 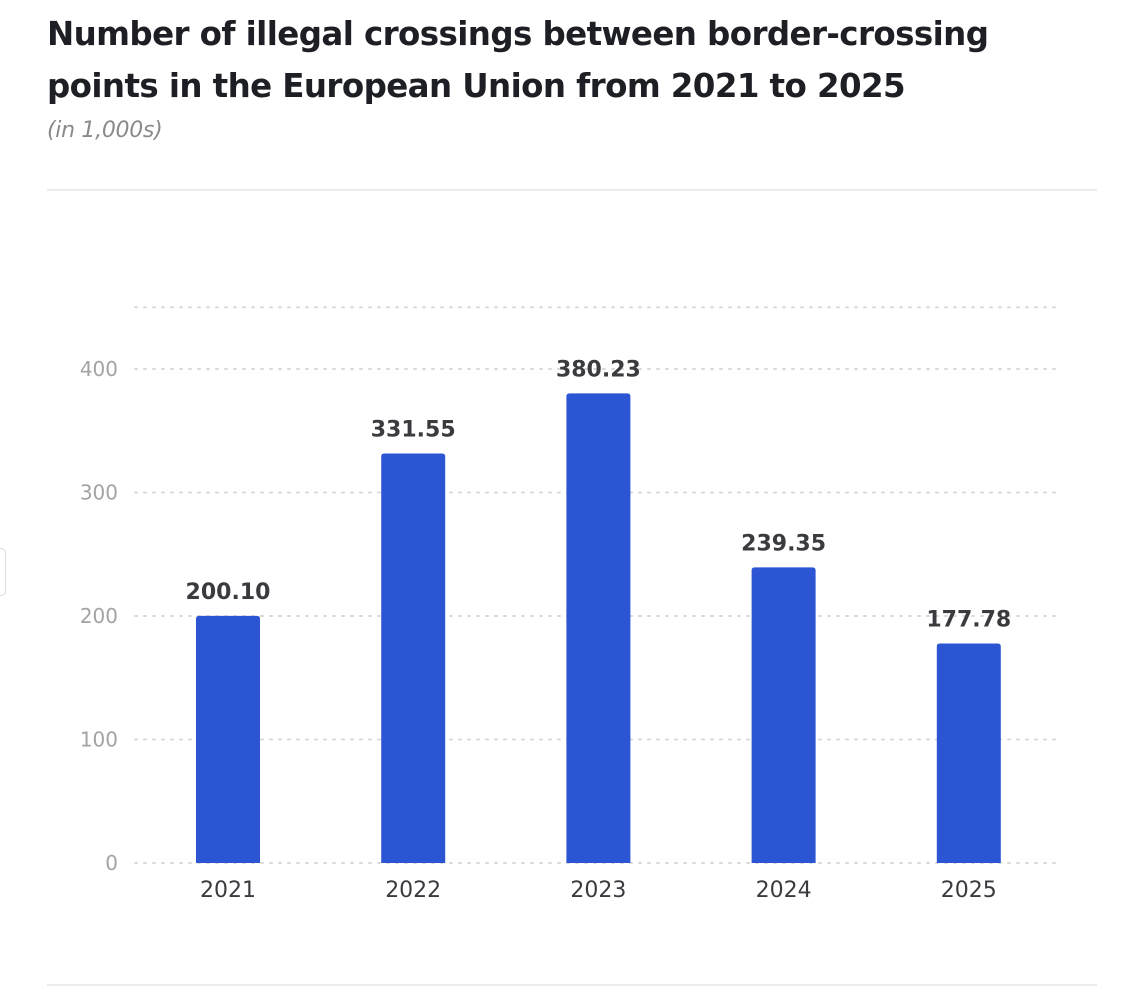 I want to click on y-tick-label: 300, so click(x=99, y=493).